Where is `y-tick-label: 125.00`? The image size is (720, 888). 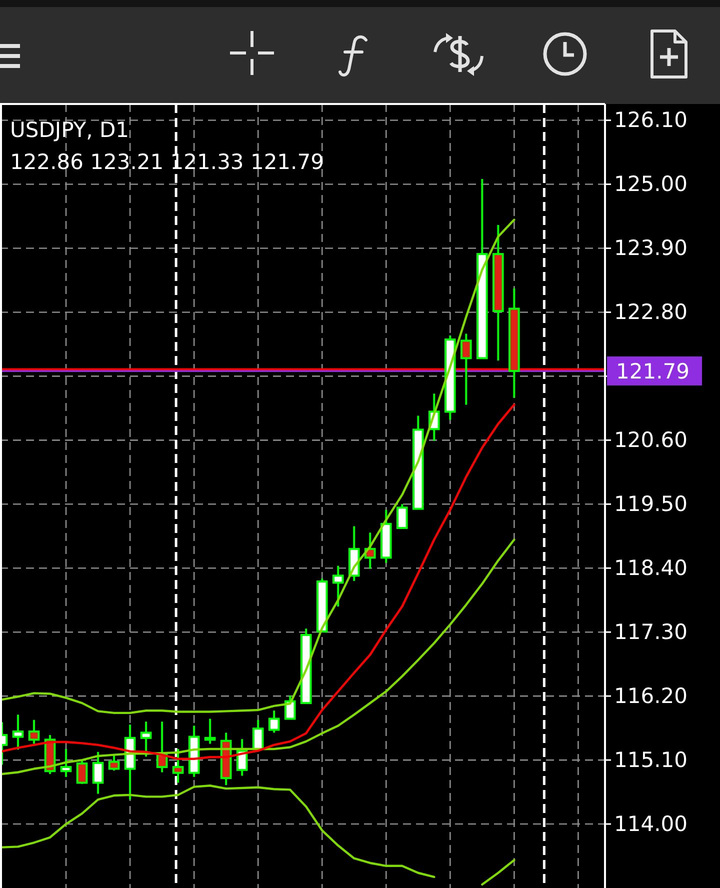 y-tick-label: 125.00 is located at coordinates (651, 184).